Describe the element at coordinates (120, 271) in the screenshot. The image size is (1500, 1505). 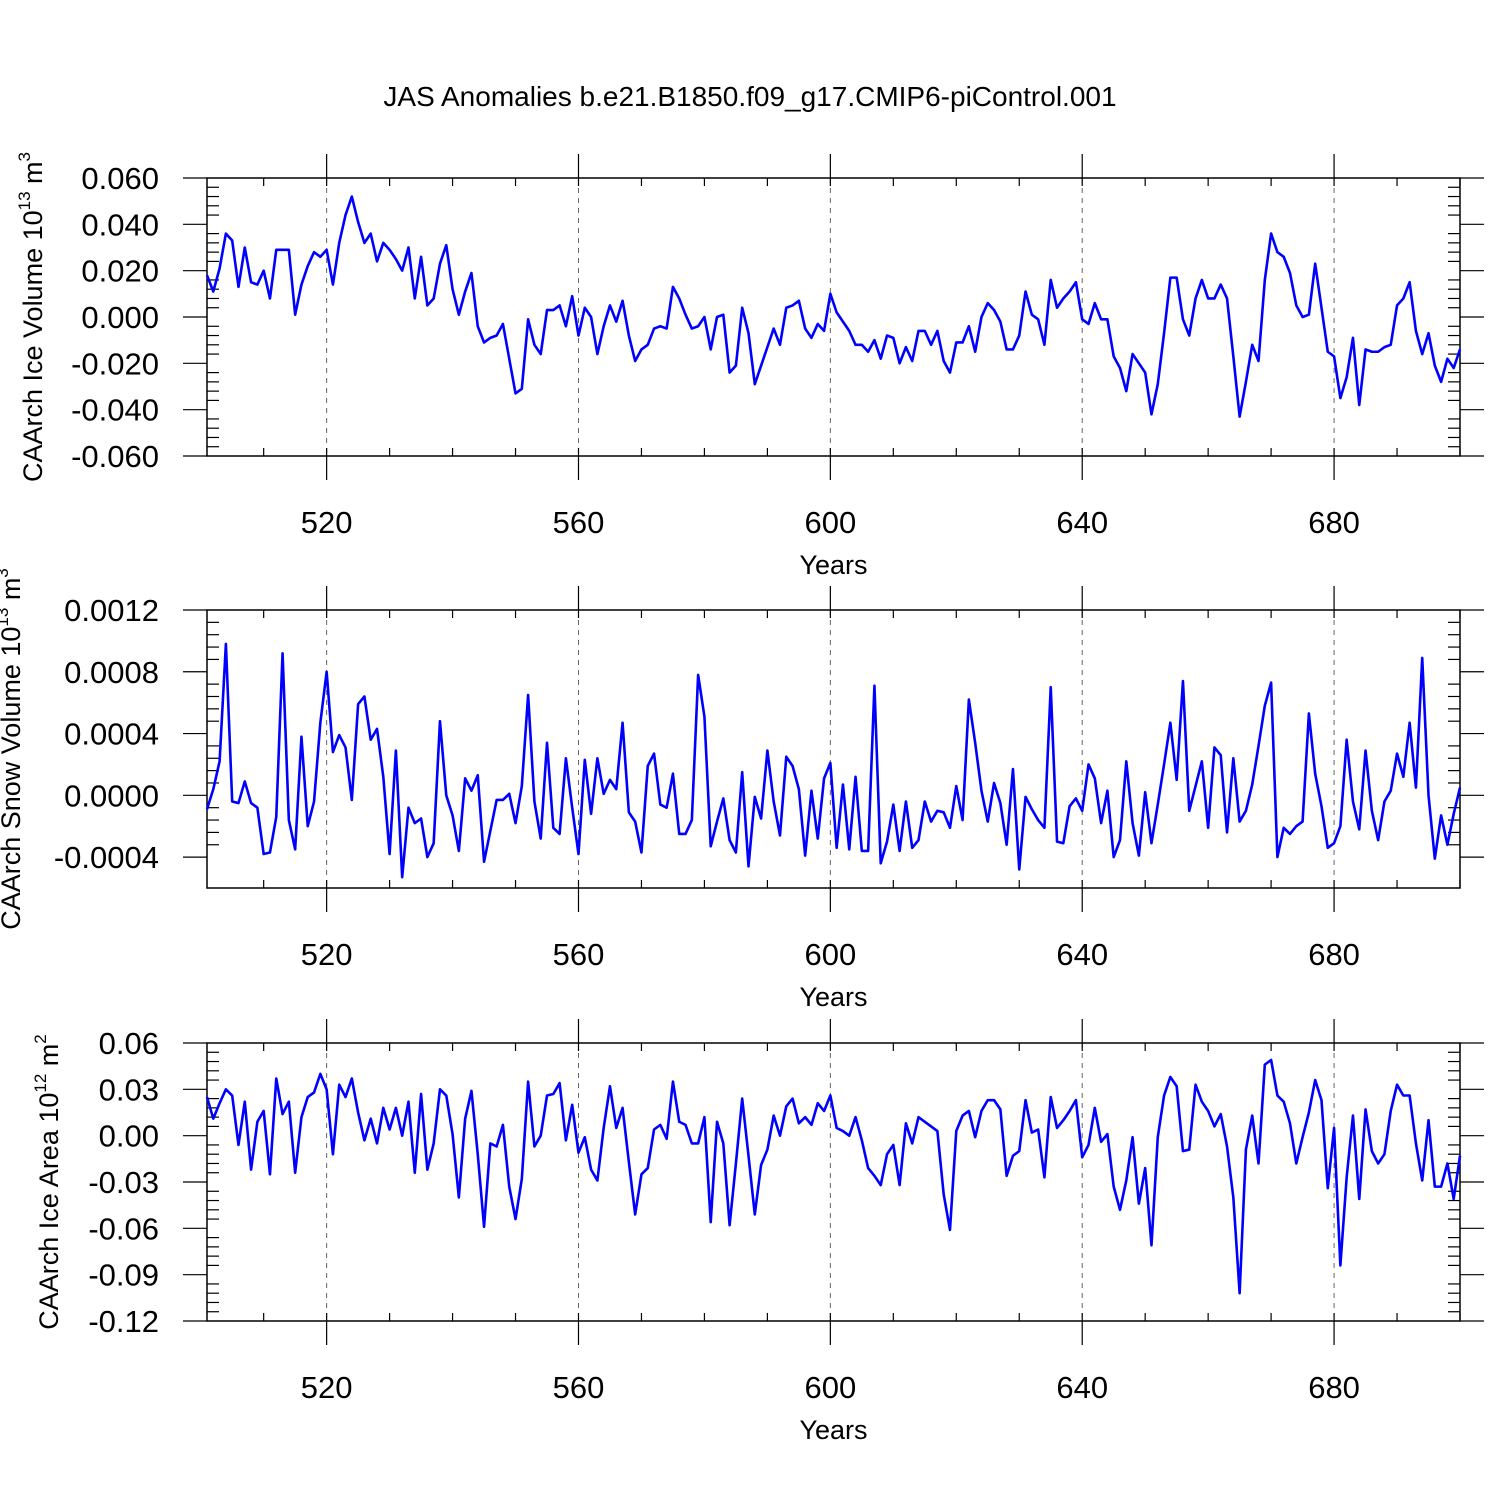
I see `y-tick-label: 0.020` at that location.